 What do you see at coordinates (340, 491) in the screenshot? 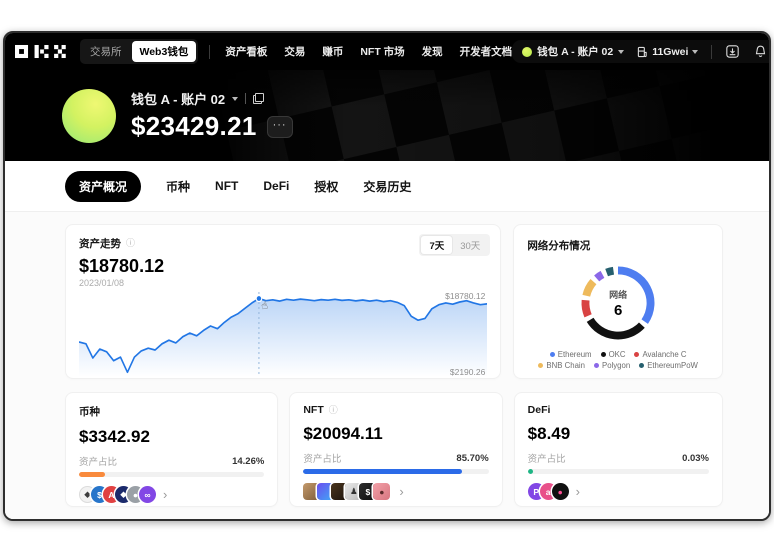
I see `nft-dark-thumb` at bounding box center [340, 491].